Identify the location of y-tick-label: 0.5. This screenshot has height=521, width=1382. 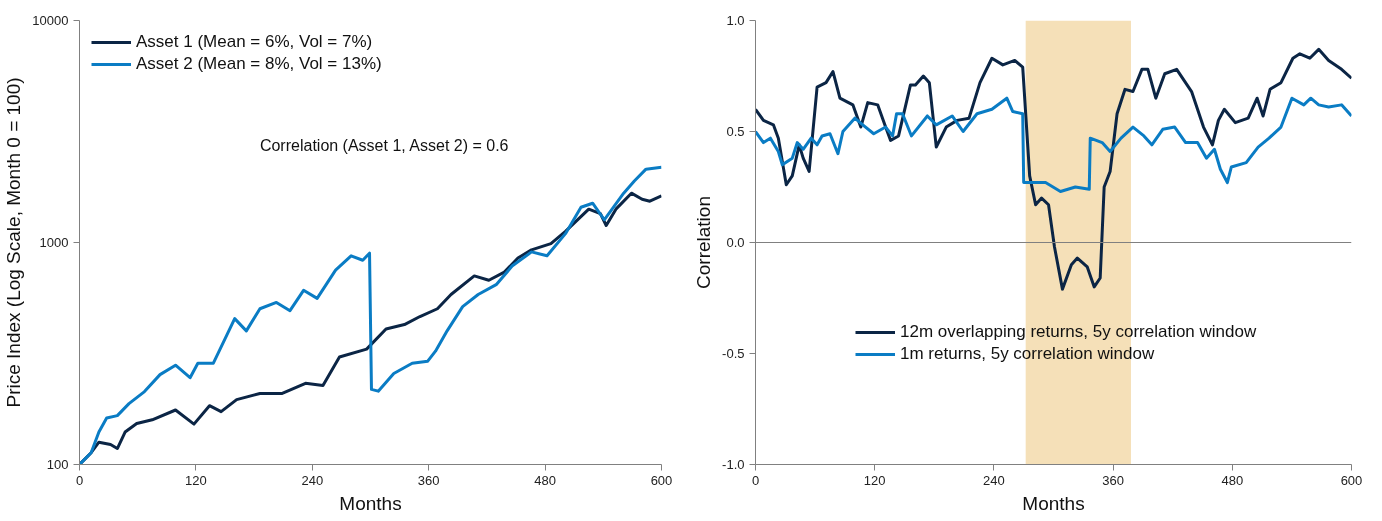
(735, 131).